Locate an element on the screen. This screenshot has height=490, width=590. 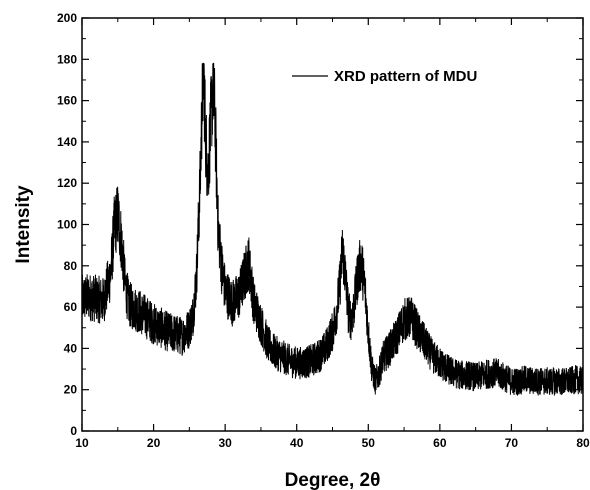
x-tick-label: 50 is located at coordinates (369, 443).